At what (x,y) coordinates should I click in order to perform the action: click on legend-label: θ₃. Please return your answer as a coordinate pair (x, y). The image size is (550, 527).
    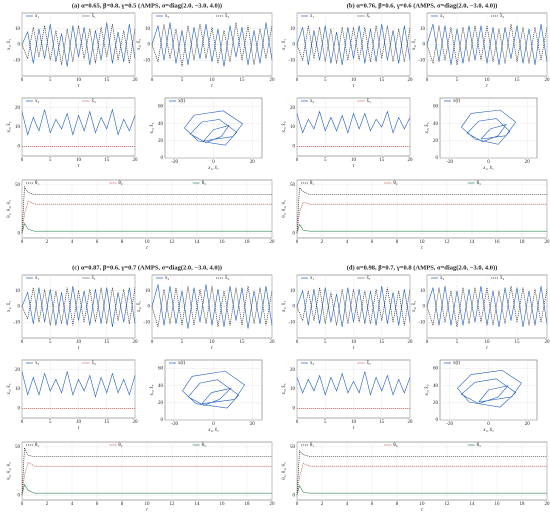
    Looking at the image, I should click on (479, 445).